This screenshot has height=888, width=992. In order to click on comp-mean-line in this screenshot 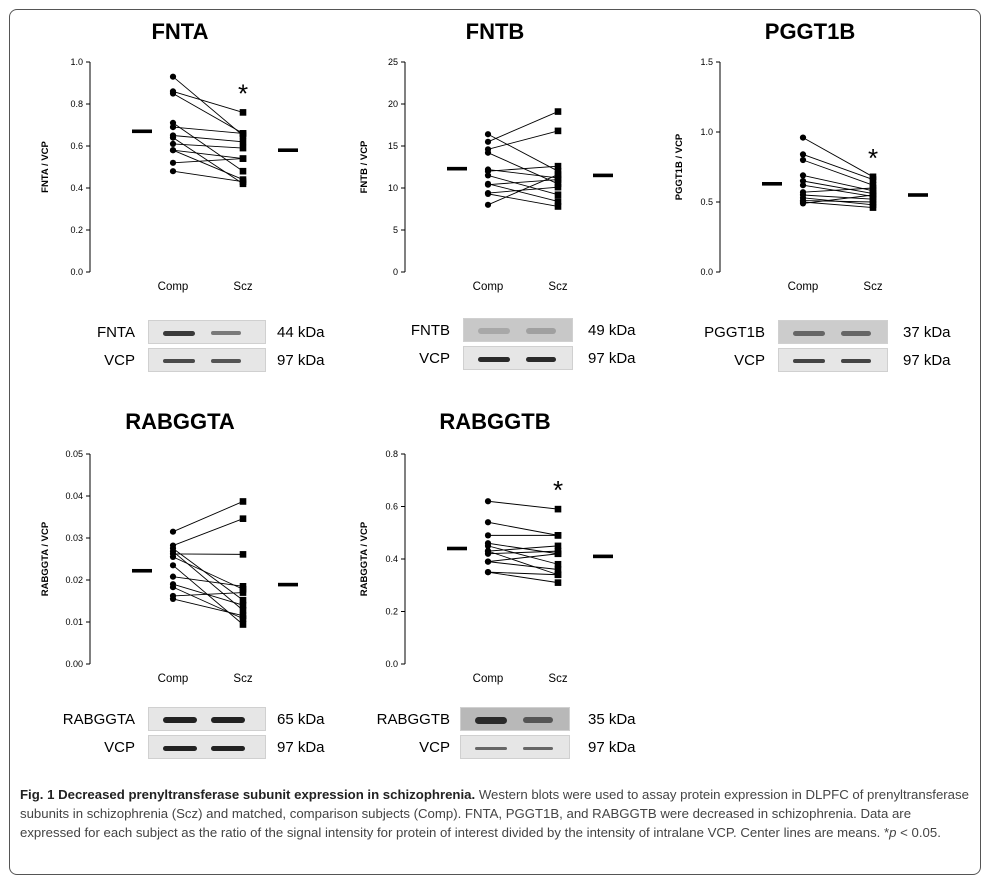, I will do `click(457, 168)`.